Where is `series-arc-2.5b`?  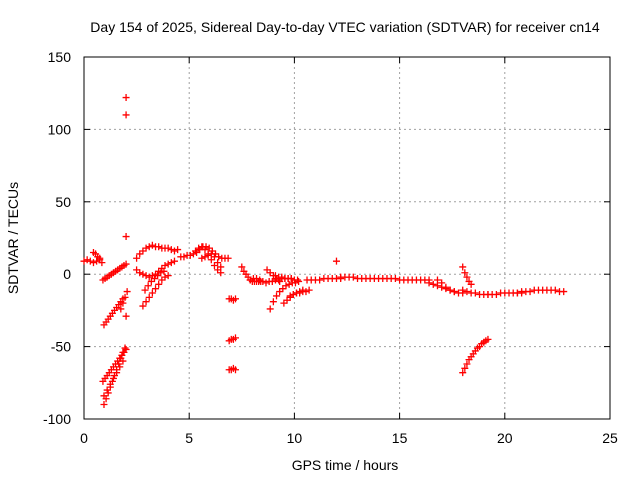 series-arc-2.5b is located at coordinates (155, 269).